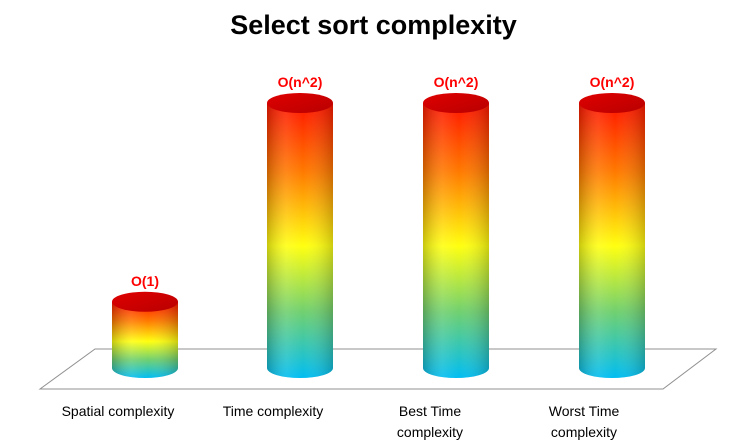 Image resolution: width=747 pixels, height=443 pixels. I want to click on category-label-2: Time complexity, so click(273, 411).